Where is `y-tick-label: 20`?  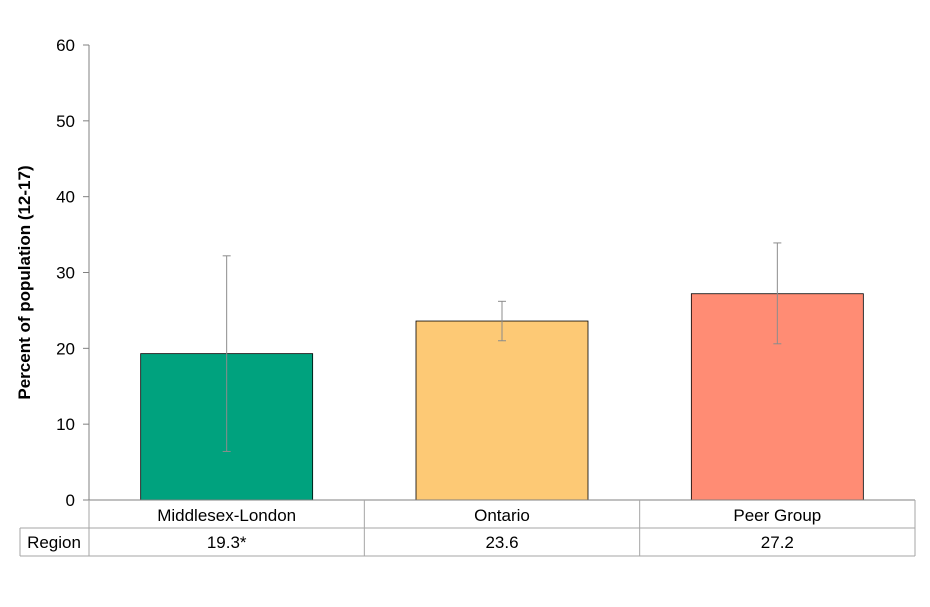
y-tick-label: 20 is located at coordinates (65, 348).